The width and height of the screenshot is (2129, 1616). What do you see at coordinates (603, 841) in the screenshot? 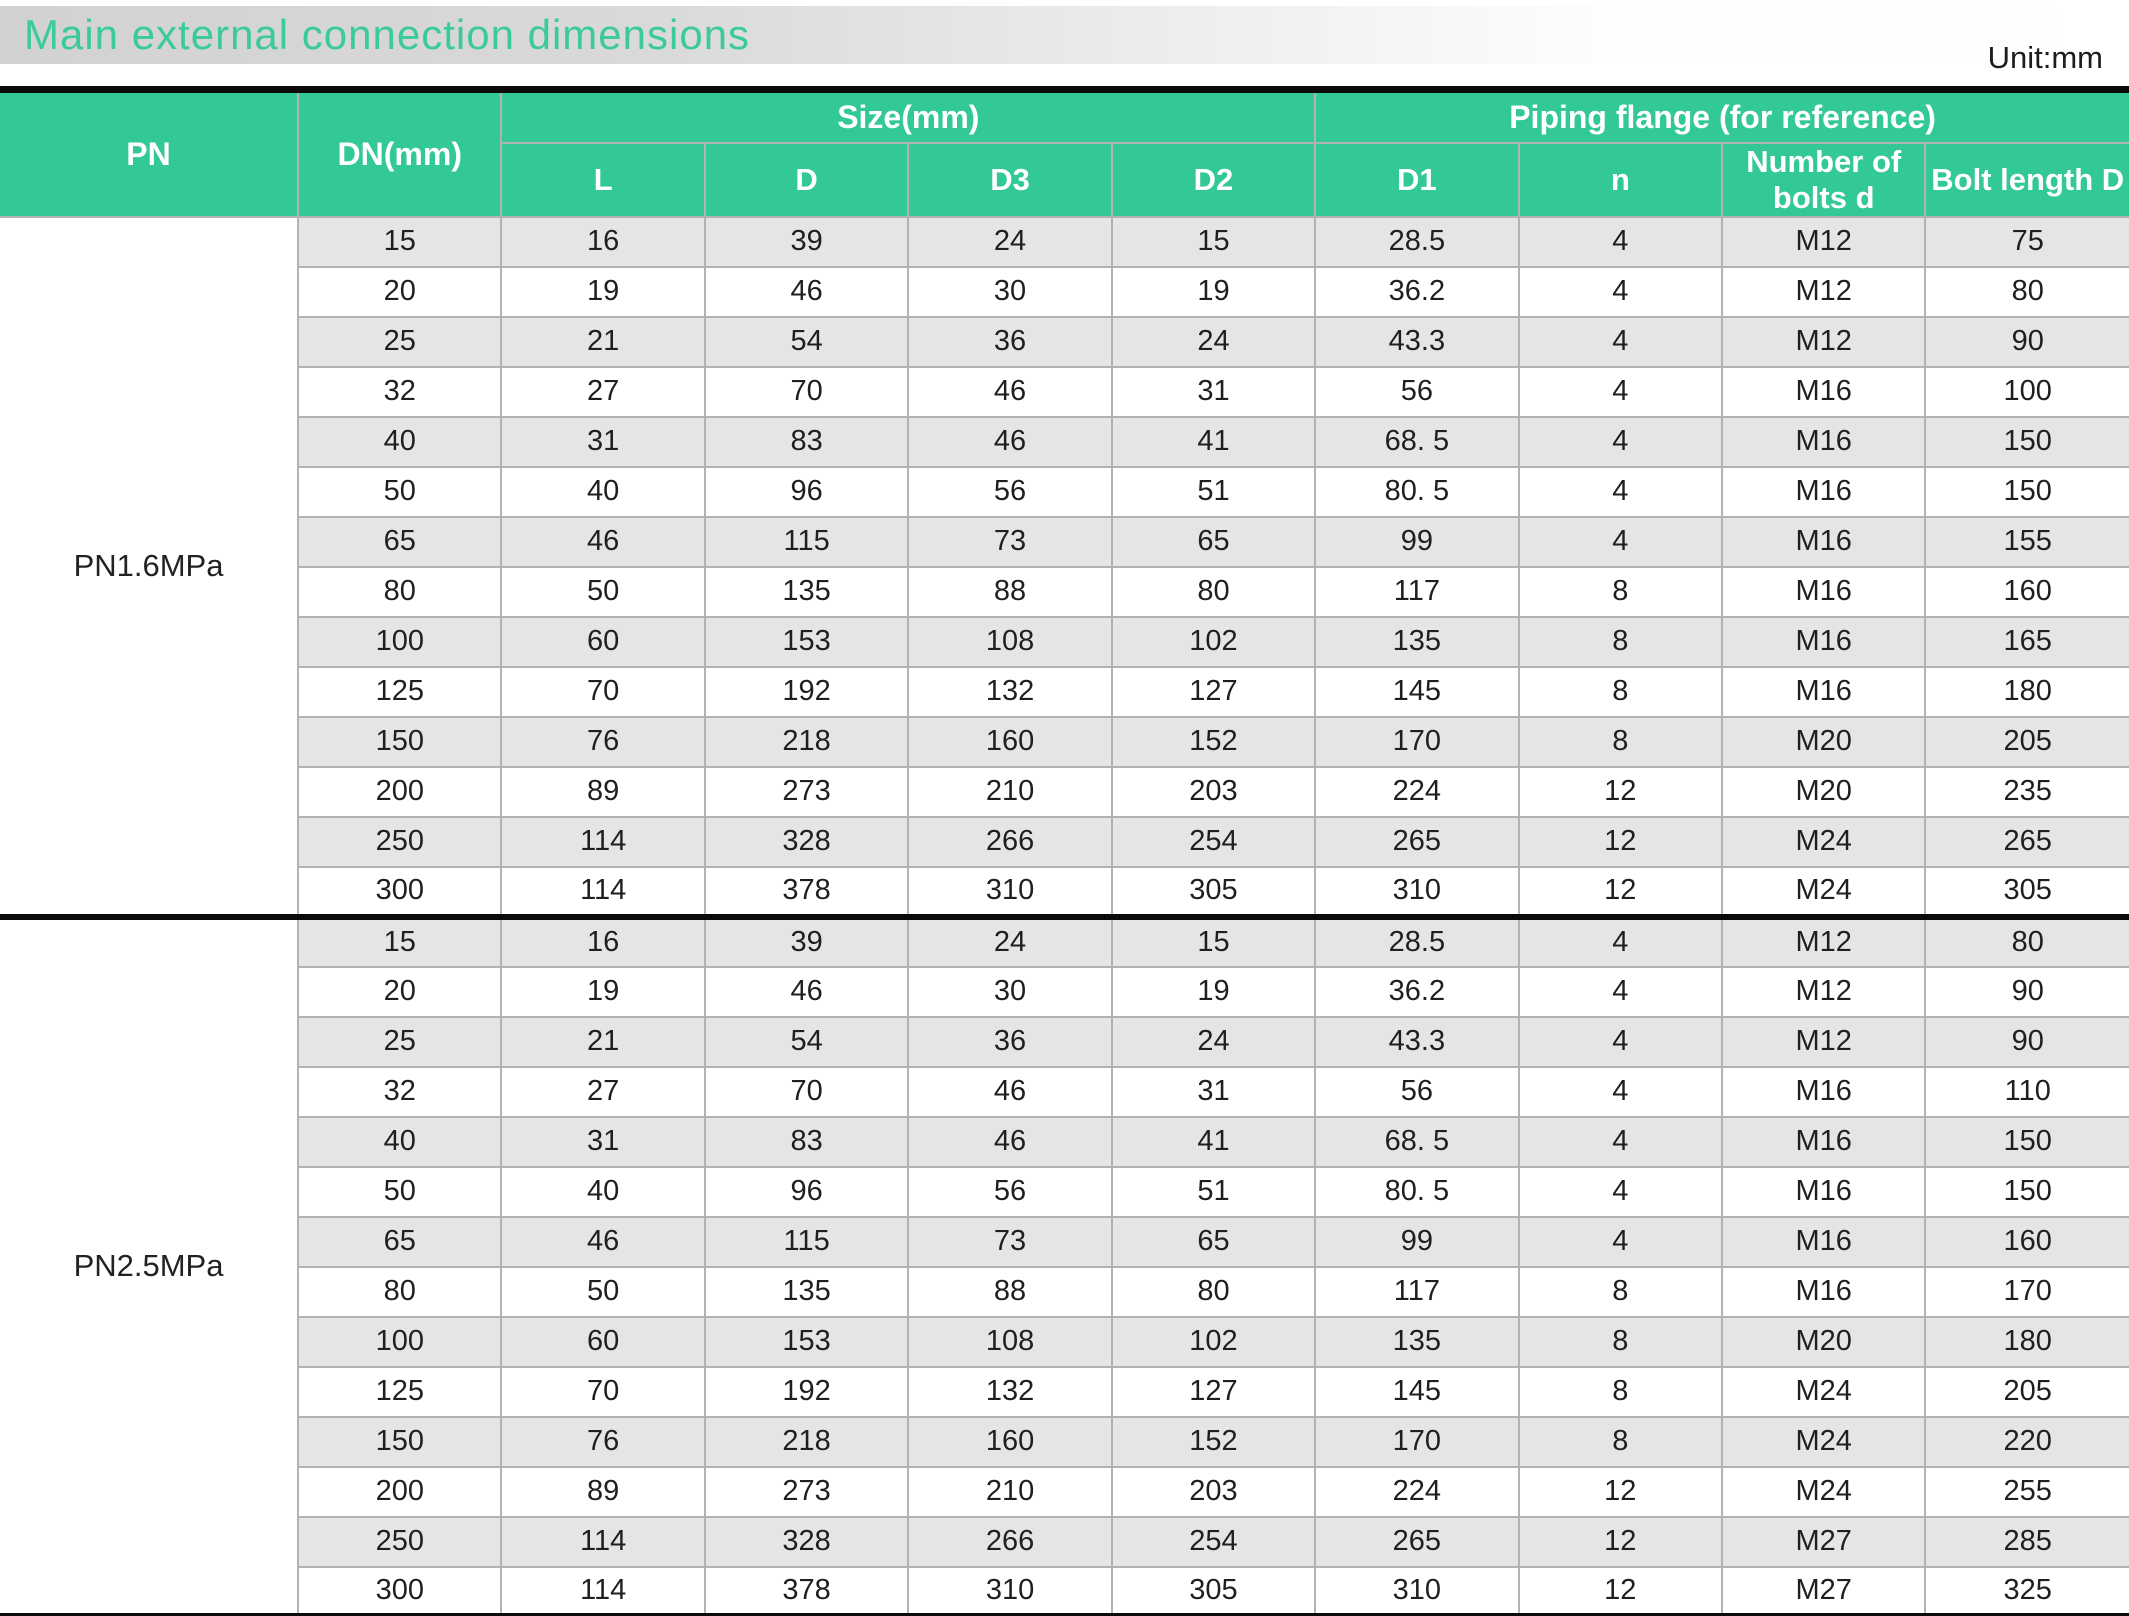
I see `table-cell: 114` at bounding box center [603, 841].